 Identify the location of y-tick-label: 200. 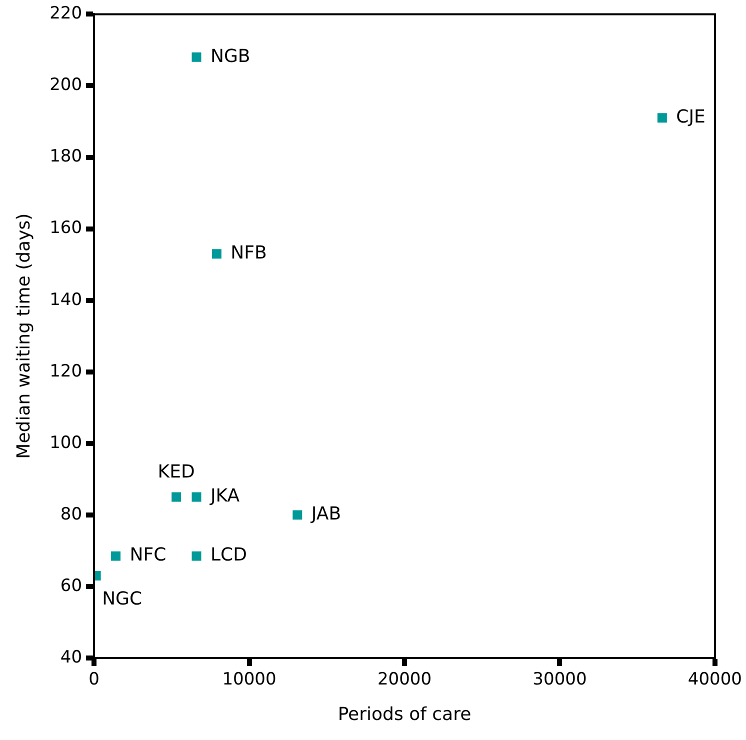
(66, 85).